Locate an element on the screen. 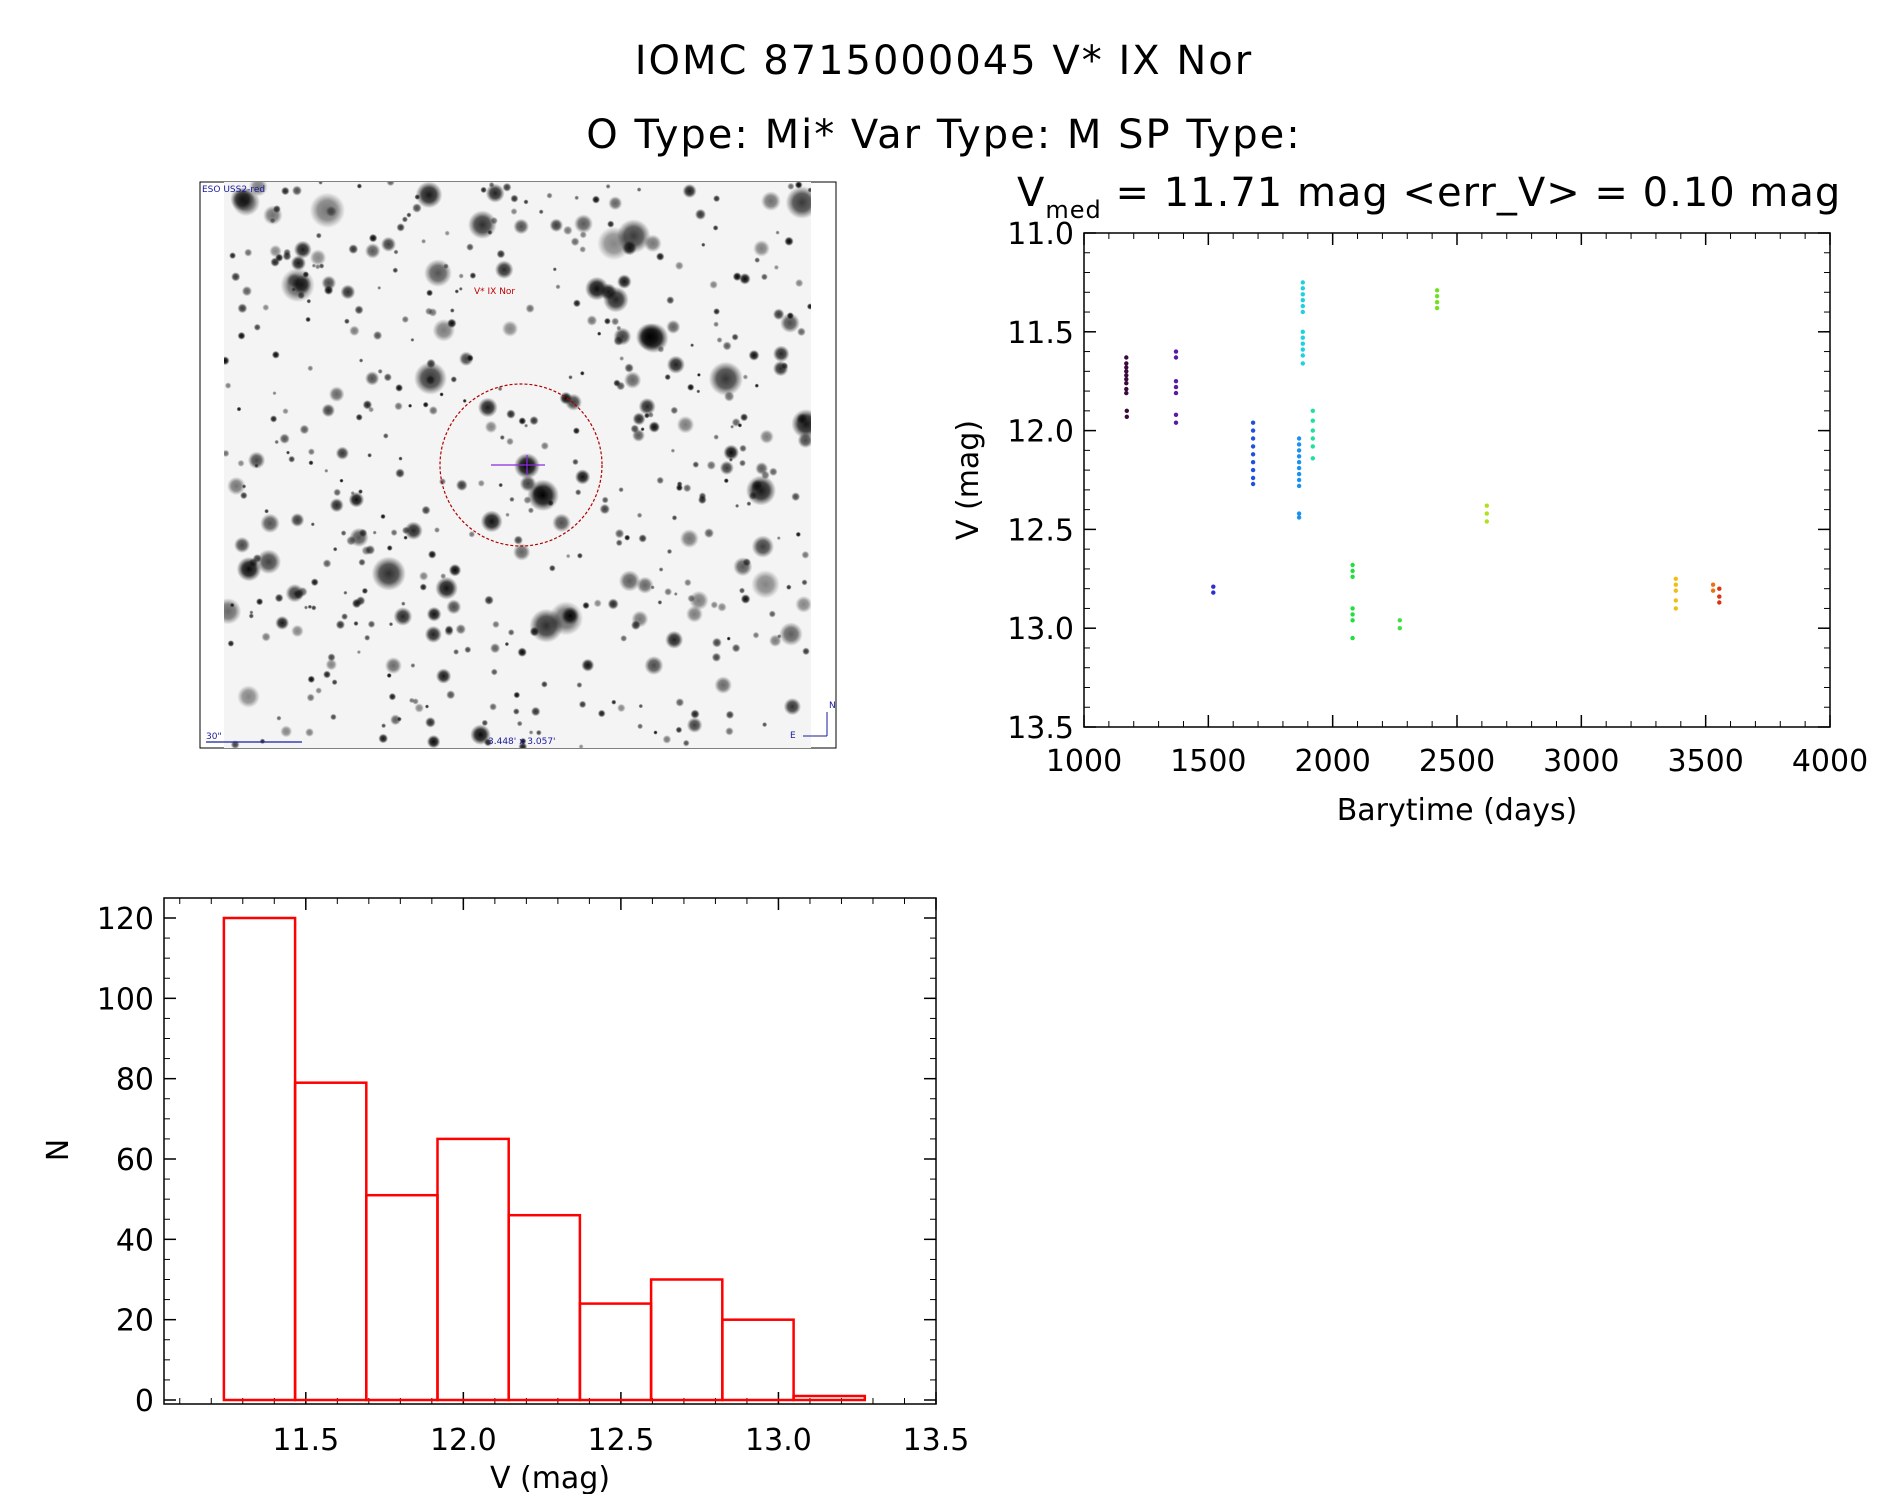 The height and width of the screenshot is (1494, 1889). finder-survey-label: ESO USS2-red is located at coordinates (233, 190).